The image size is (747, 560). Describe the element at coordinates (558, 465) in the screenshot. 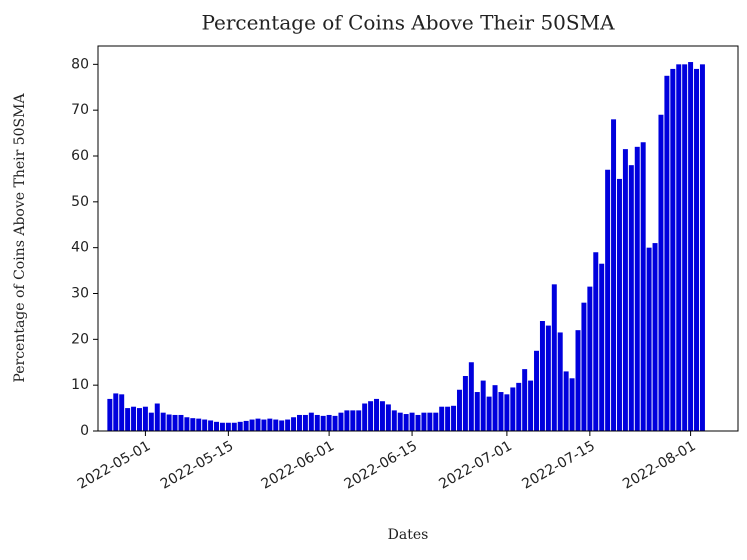

I see `x-tick-label: 2022-07-15` at that location.